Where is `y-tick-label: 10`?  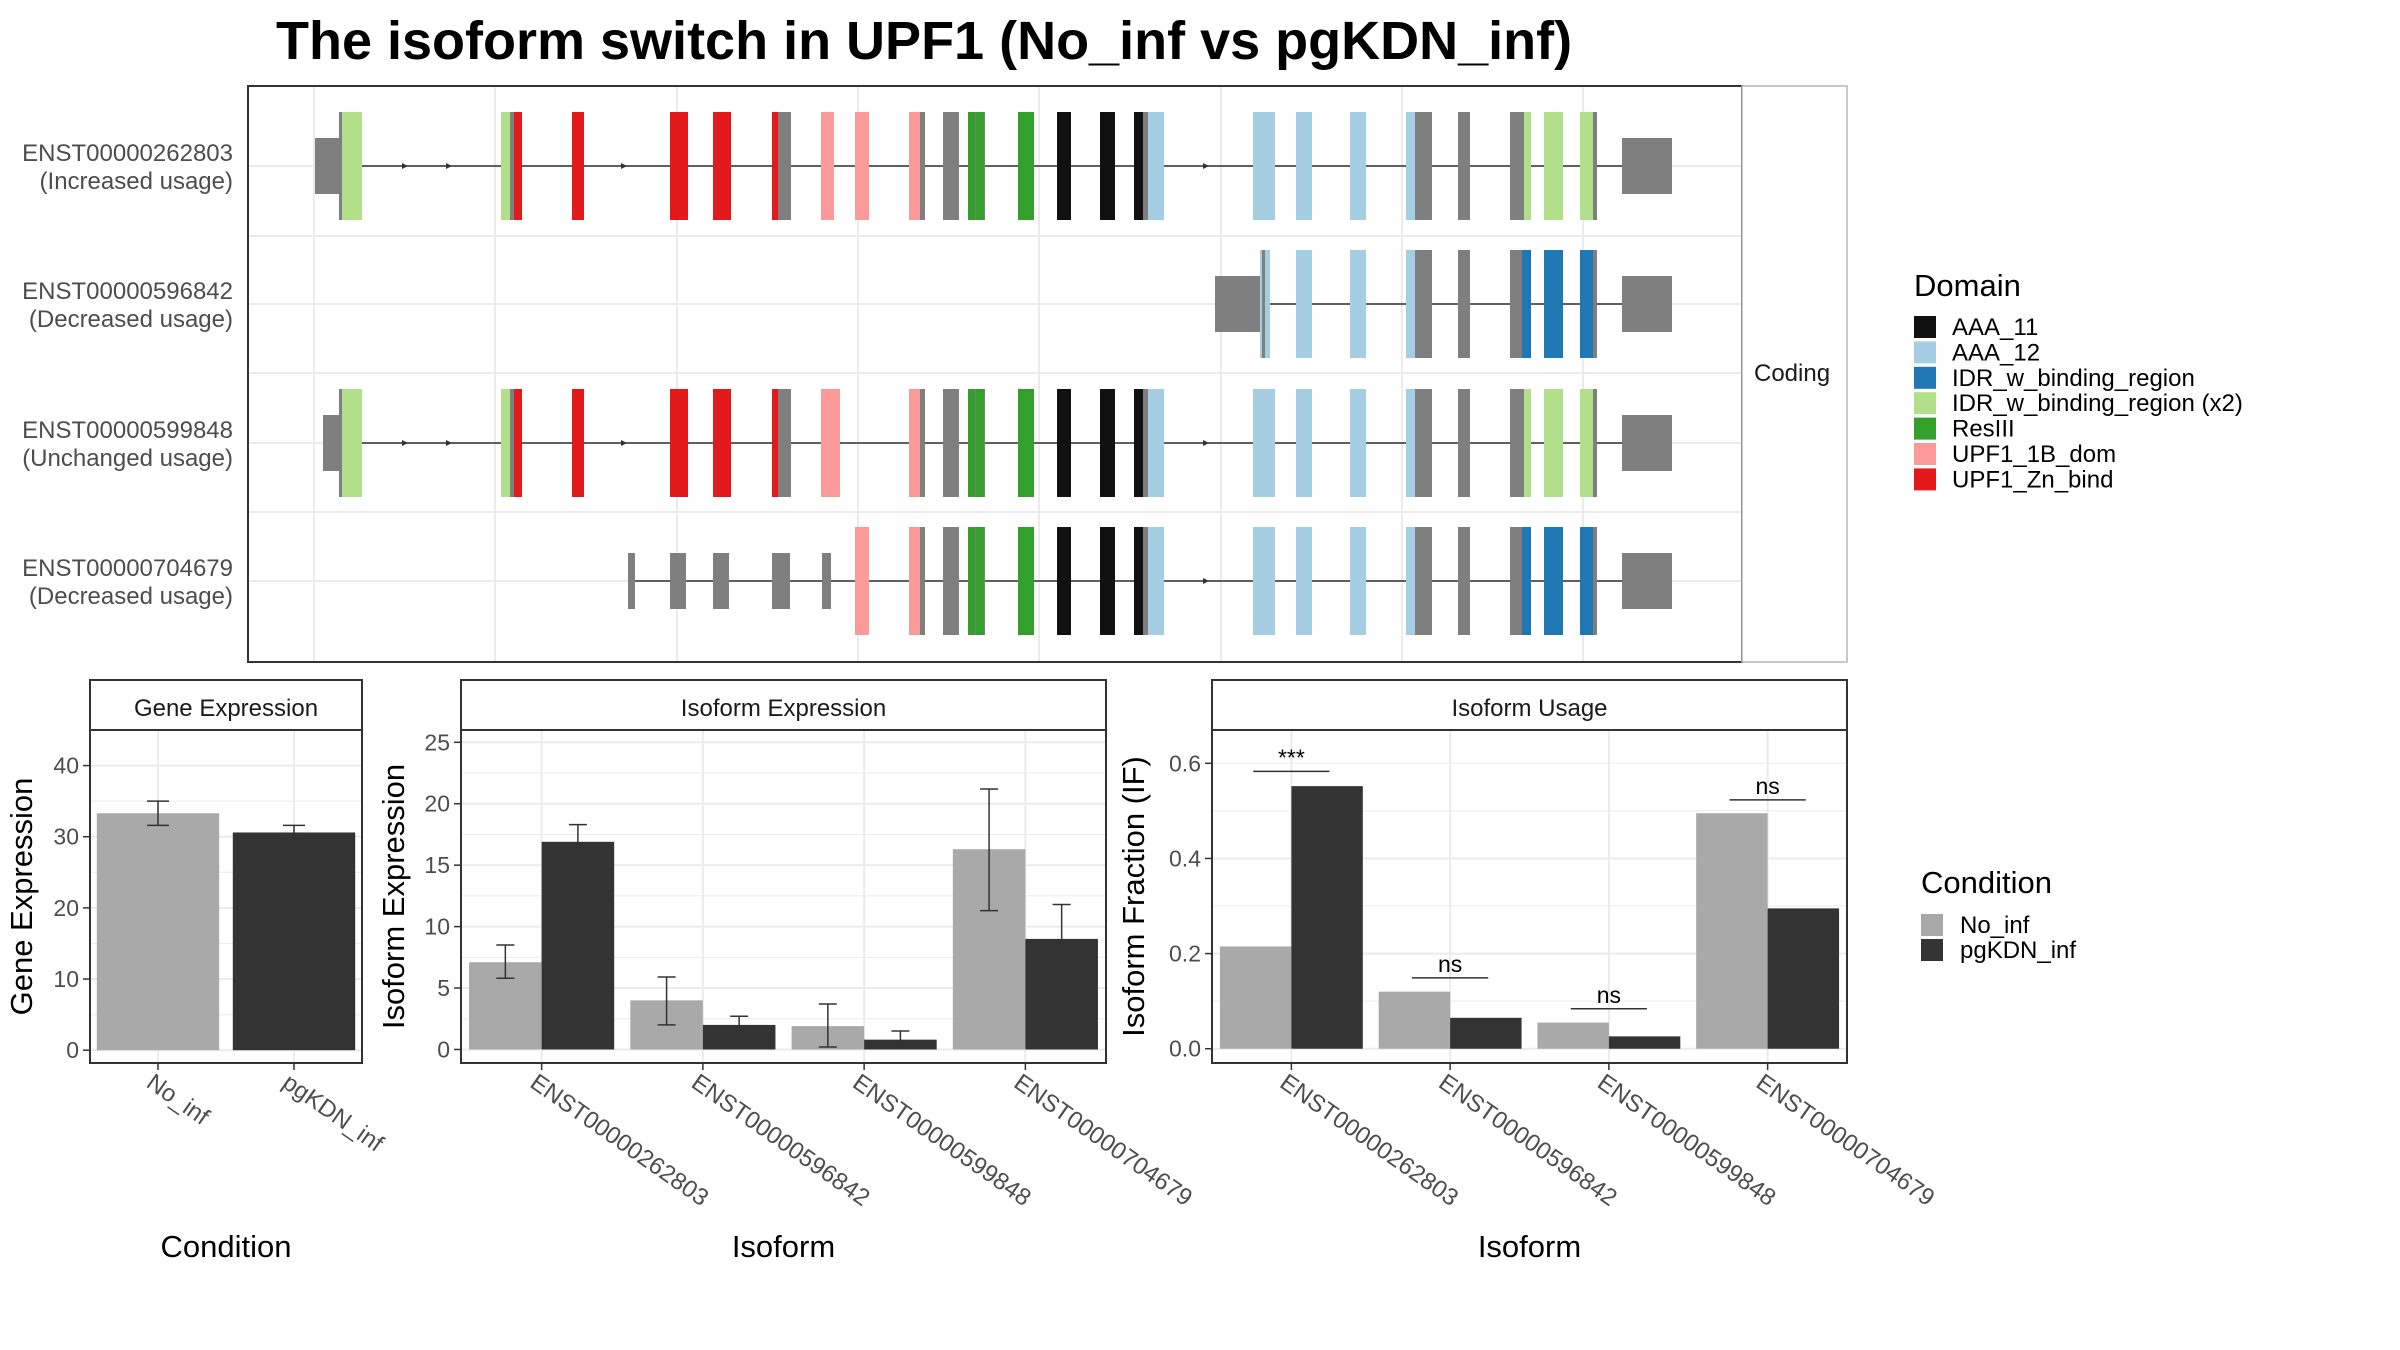
y-tick-label: 10 is located at coordinates (66, 979).